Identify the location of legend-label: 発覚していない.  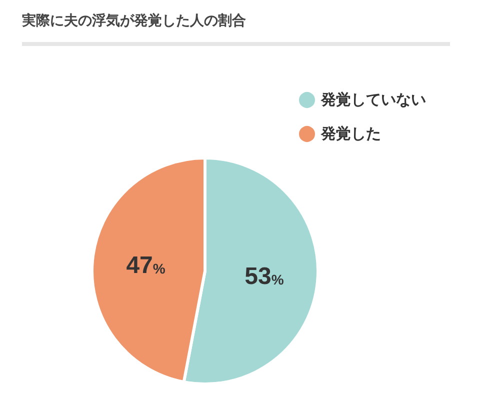
(373, 99).